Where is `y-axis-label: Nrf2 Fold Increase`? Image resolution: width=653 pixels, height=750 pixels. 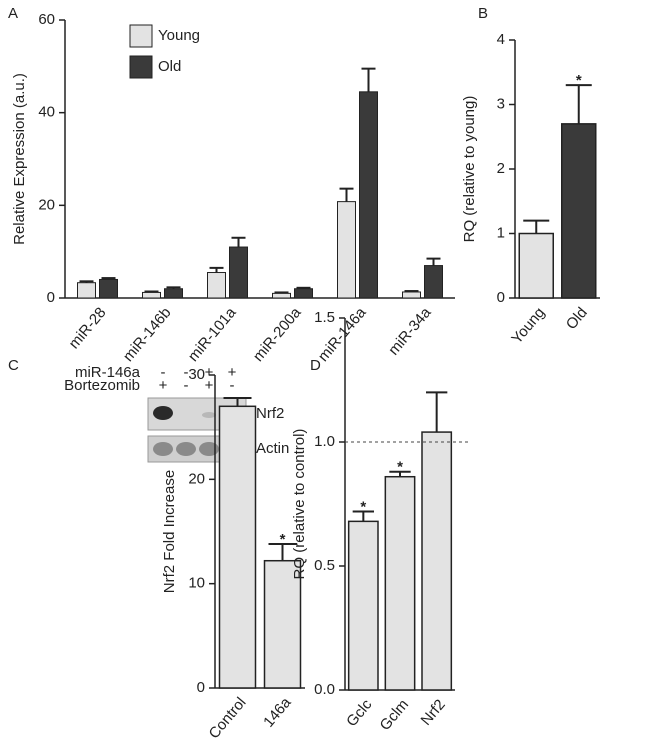 y-axis-label: Nrf2 Fold Increase is located at coordinates (169, 531).